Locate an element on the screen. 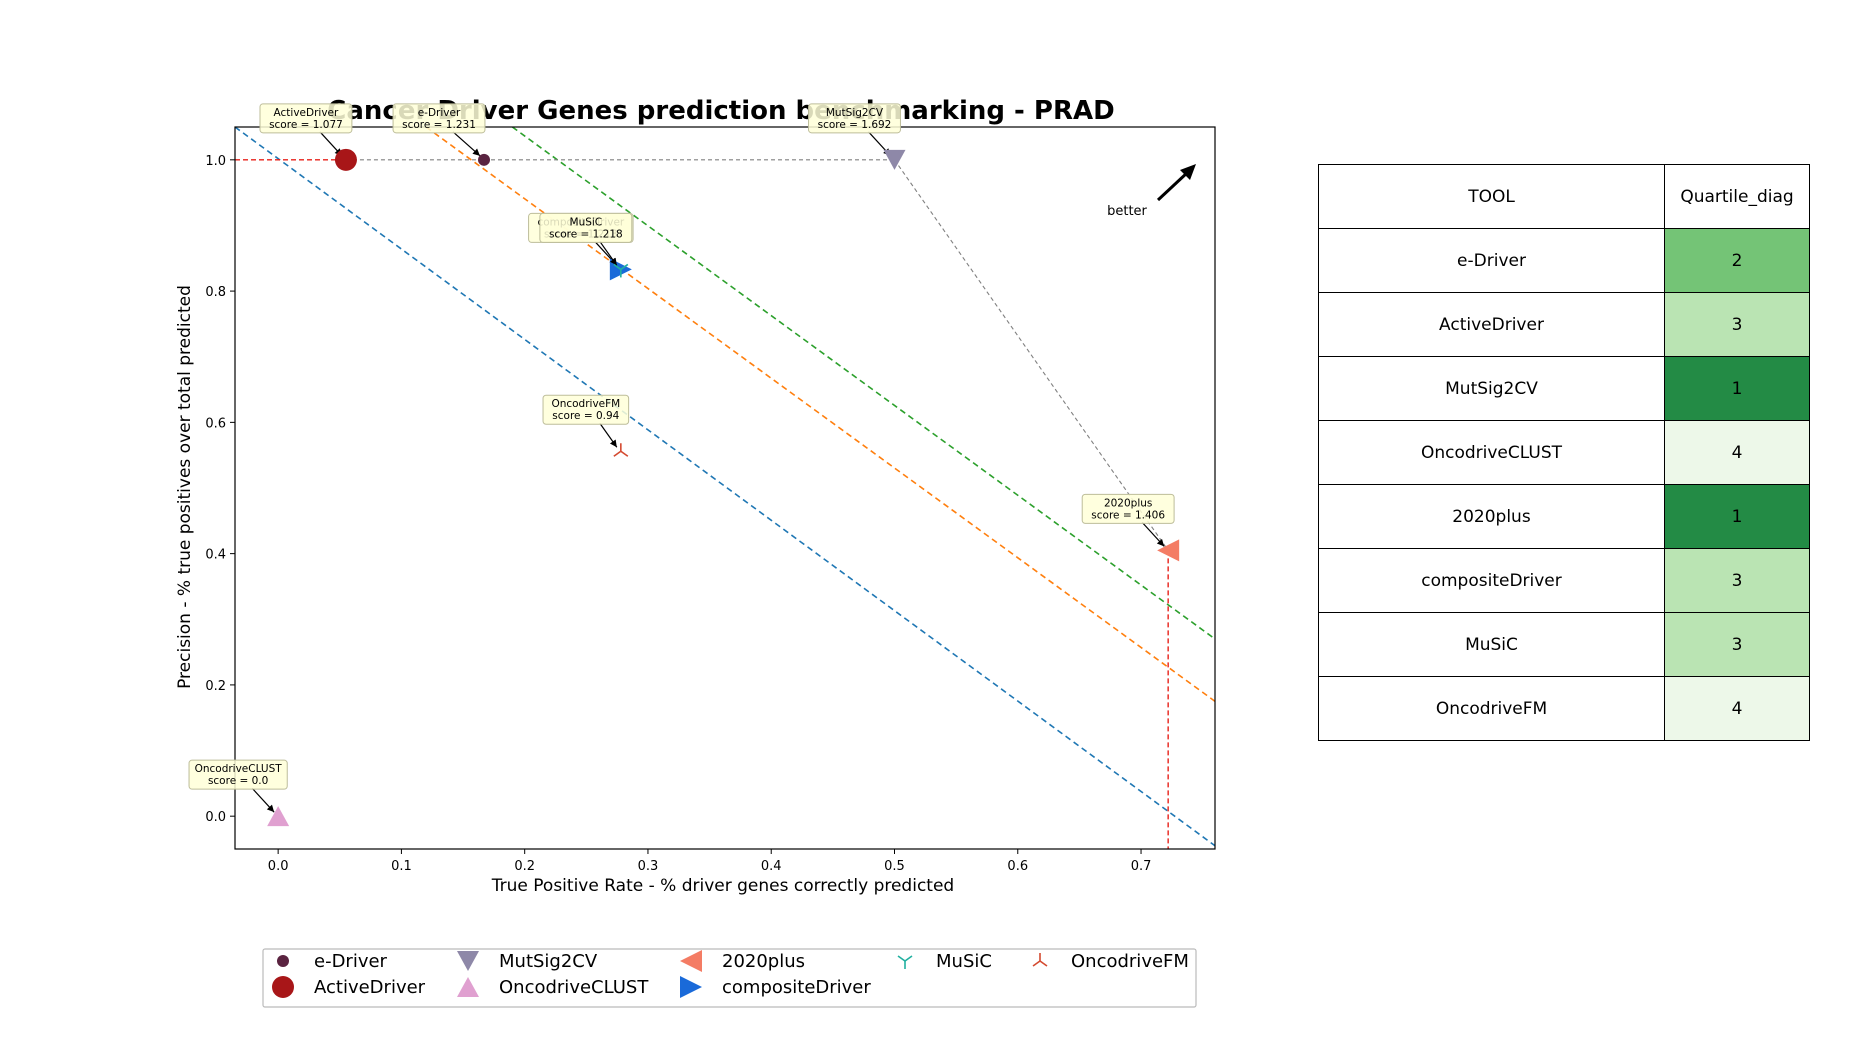 This screenshot has width=1850, height=1050. tool-cell: OncodriveCLUST is located at coordinates (1491, 452).